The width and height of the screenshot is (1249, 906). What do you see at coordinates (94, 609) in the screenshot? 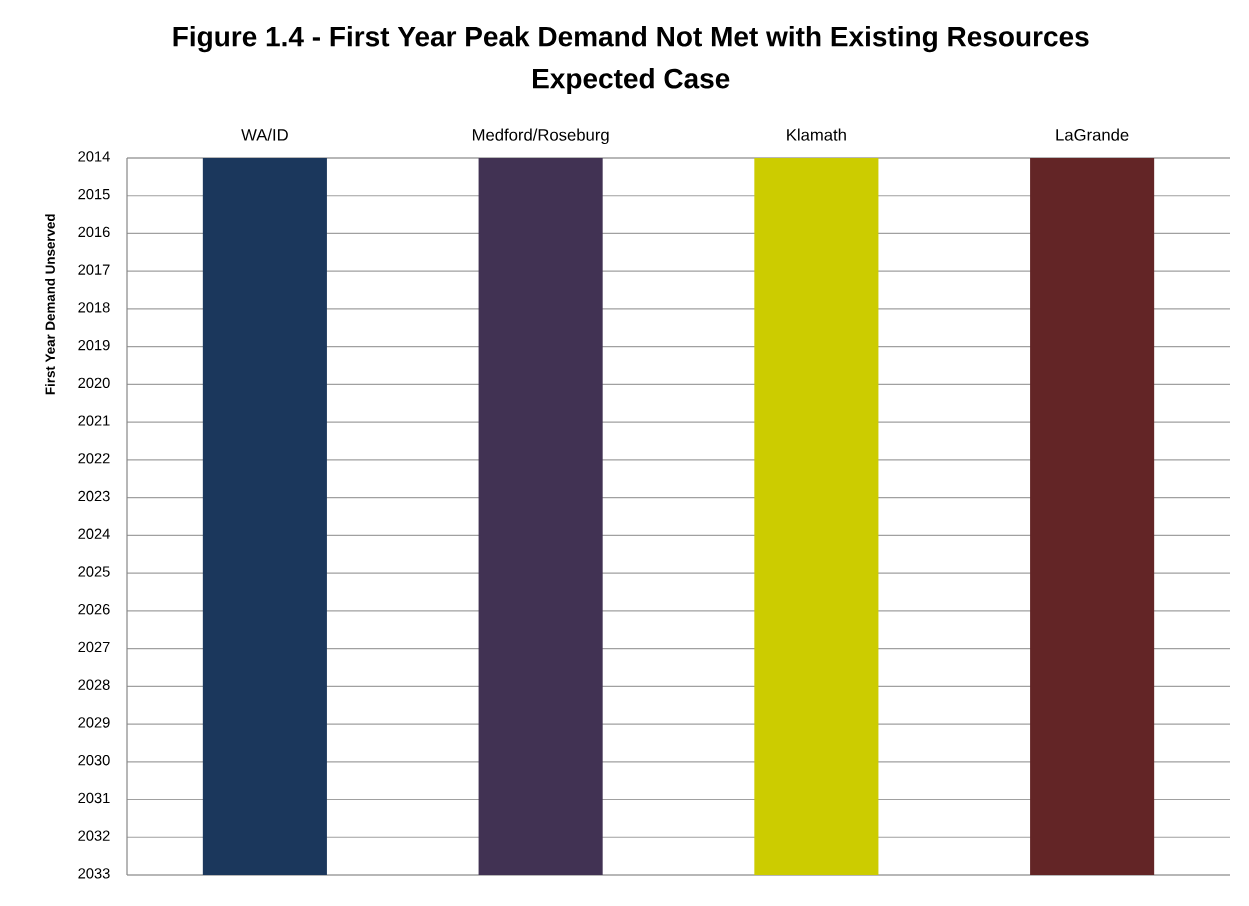
I see `y-tick-label: 2026` at bounding box center [94, 609].